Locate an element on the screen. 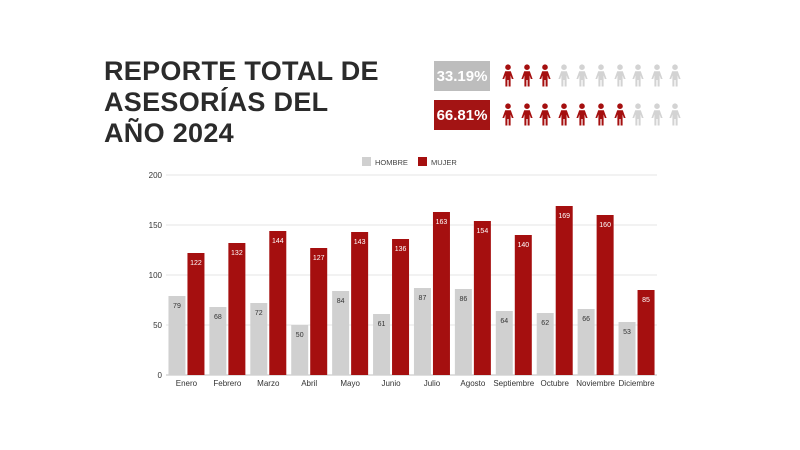 The image size is (800, 450). data-label: 127 is located at coordinates (319, 258).